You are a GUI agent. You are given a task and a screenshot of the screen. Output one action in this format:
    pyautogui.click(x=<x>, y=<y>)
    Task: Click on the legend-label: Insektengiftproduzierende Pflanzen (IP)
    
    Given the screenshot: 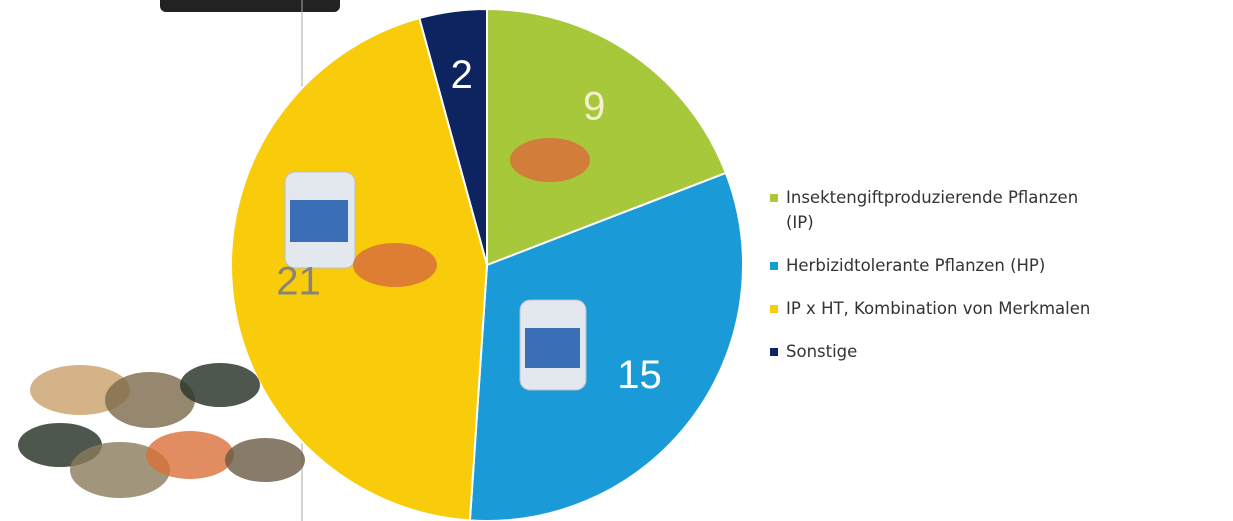 What is the action you would take?
    pyautogui.click(x=932, y=210)
    